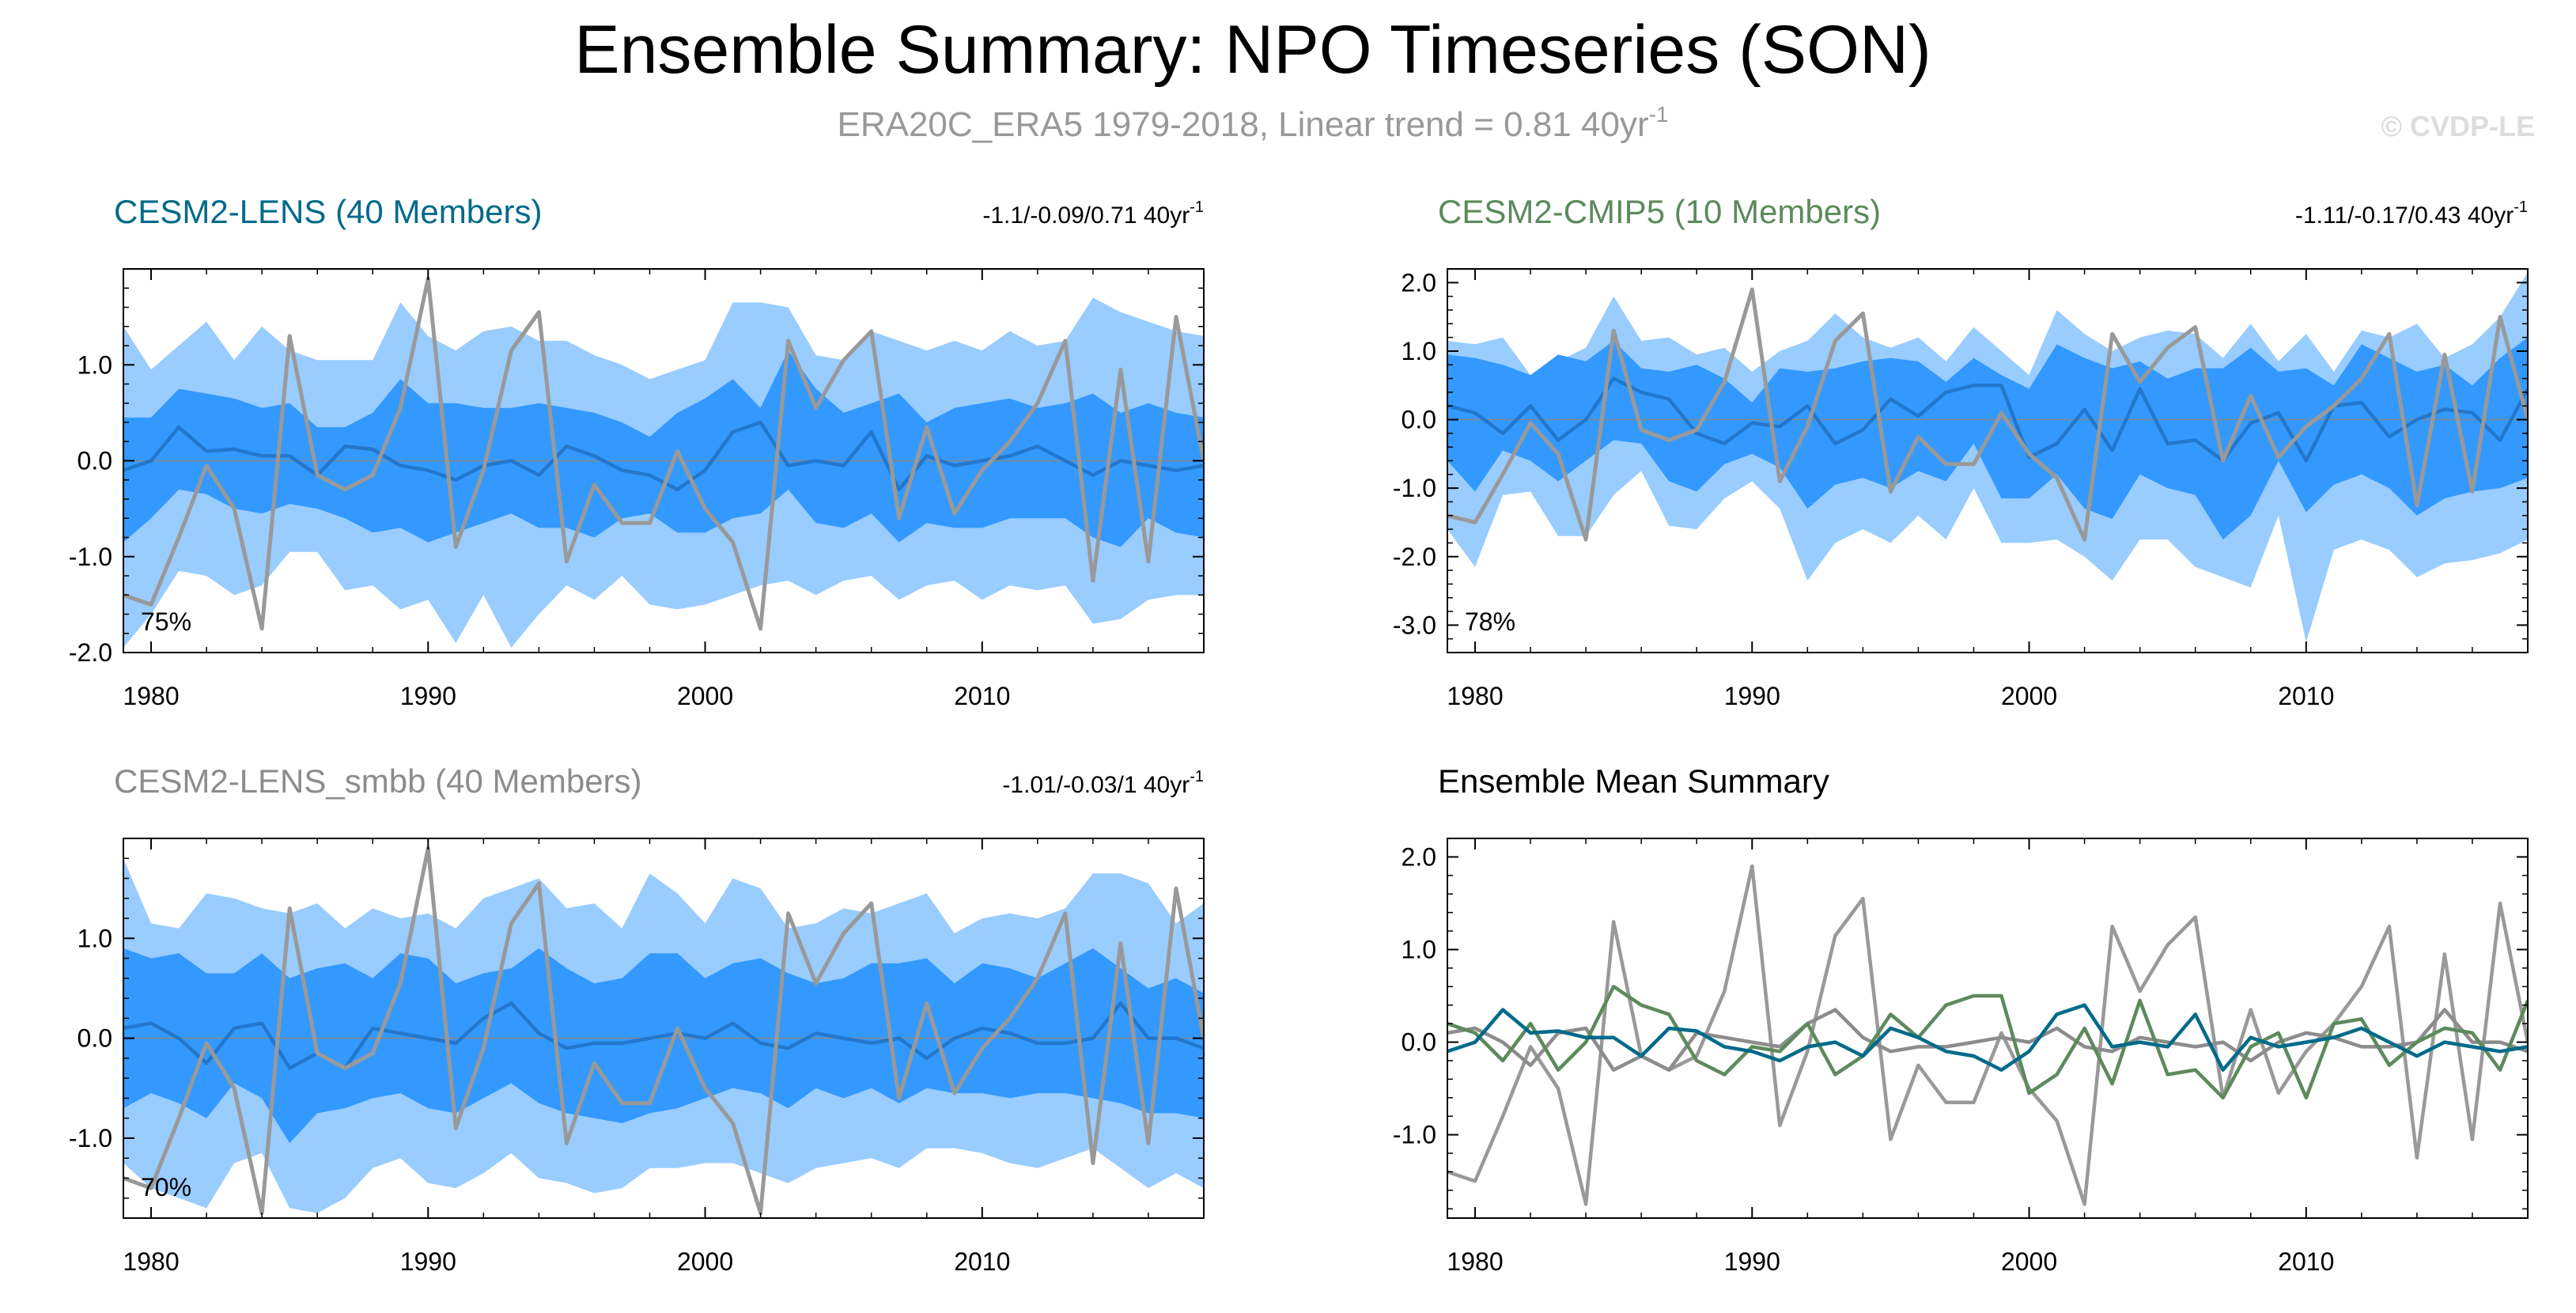 The image size is (2576, 1313). I want to click on series-line-observations, so click(1988, 1035).